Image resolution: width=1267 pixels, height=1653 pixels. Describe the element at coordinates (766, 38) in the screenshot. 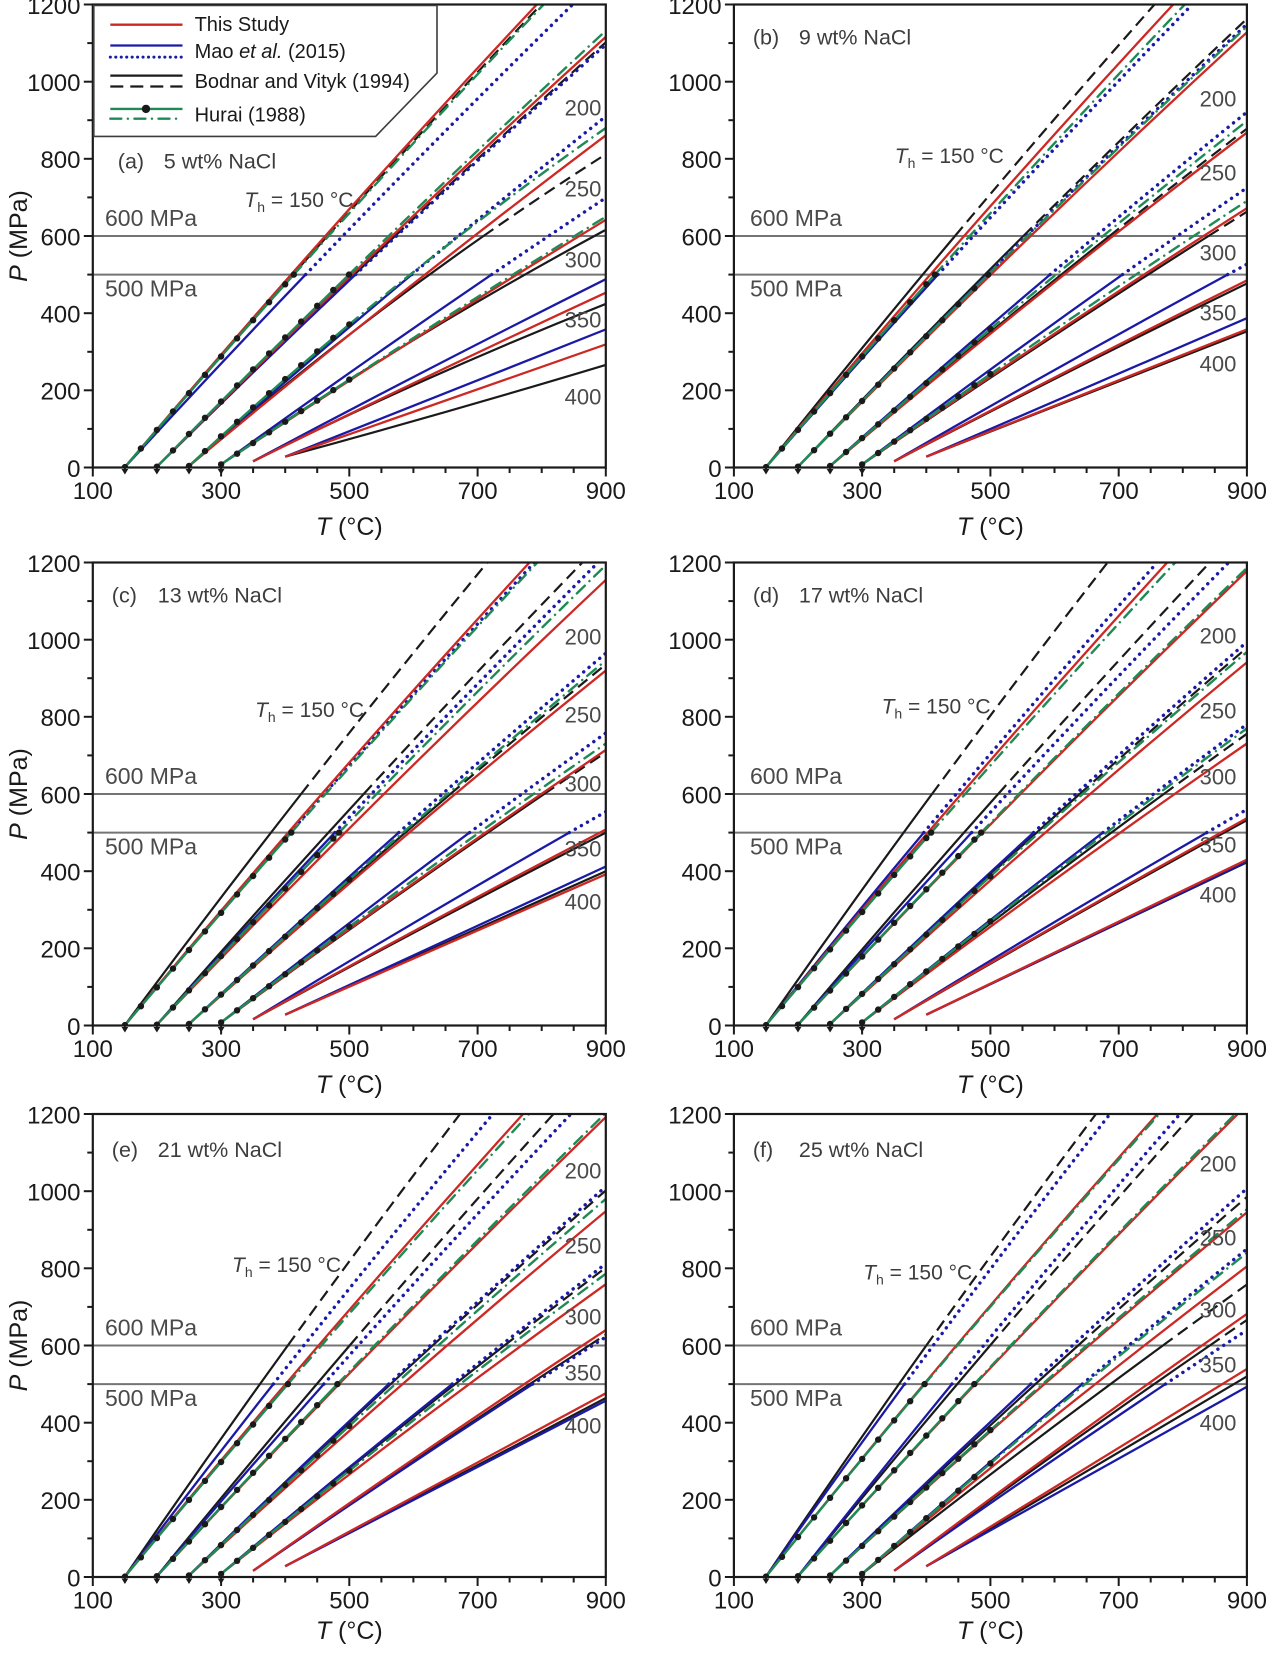

I see `svg-text: (b)` at that location.